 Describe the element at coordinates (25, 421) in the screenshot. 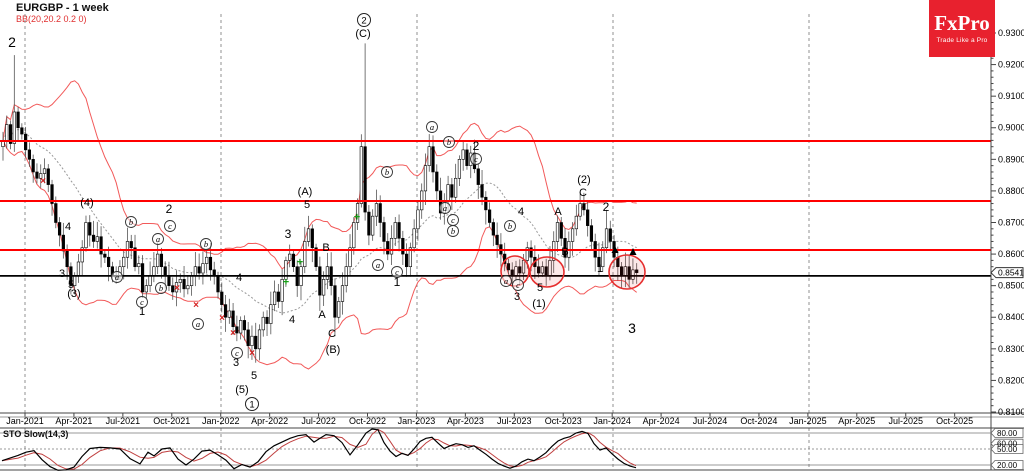

I see `time-tick-label: Jan-2021` at that location.